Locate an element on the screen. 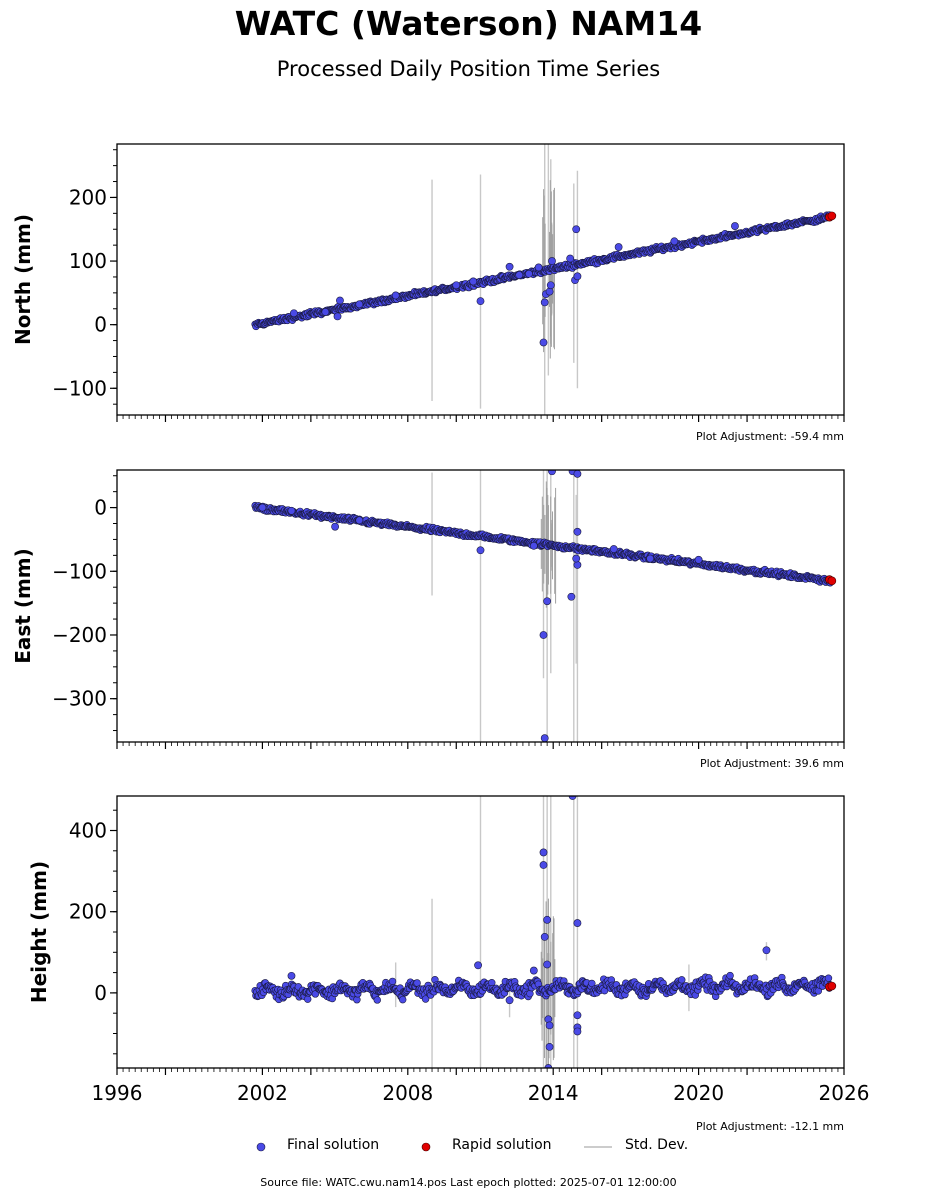 The width and height of the screenshot is (937, 1200). y-tick-label: 400 is located at coordinates (88, 831).